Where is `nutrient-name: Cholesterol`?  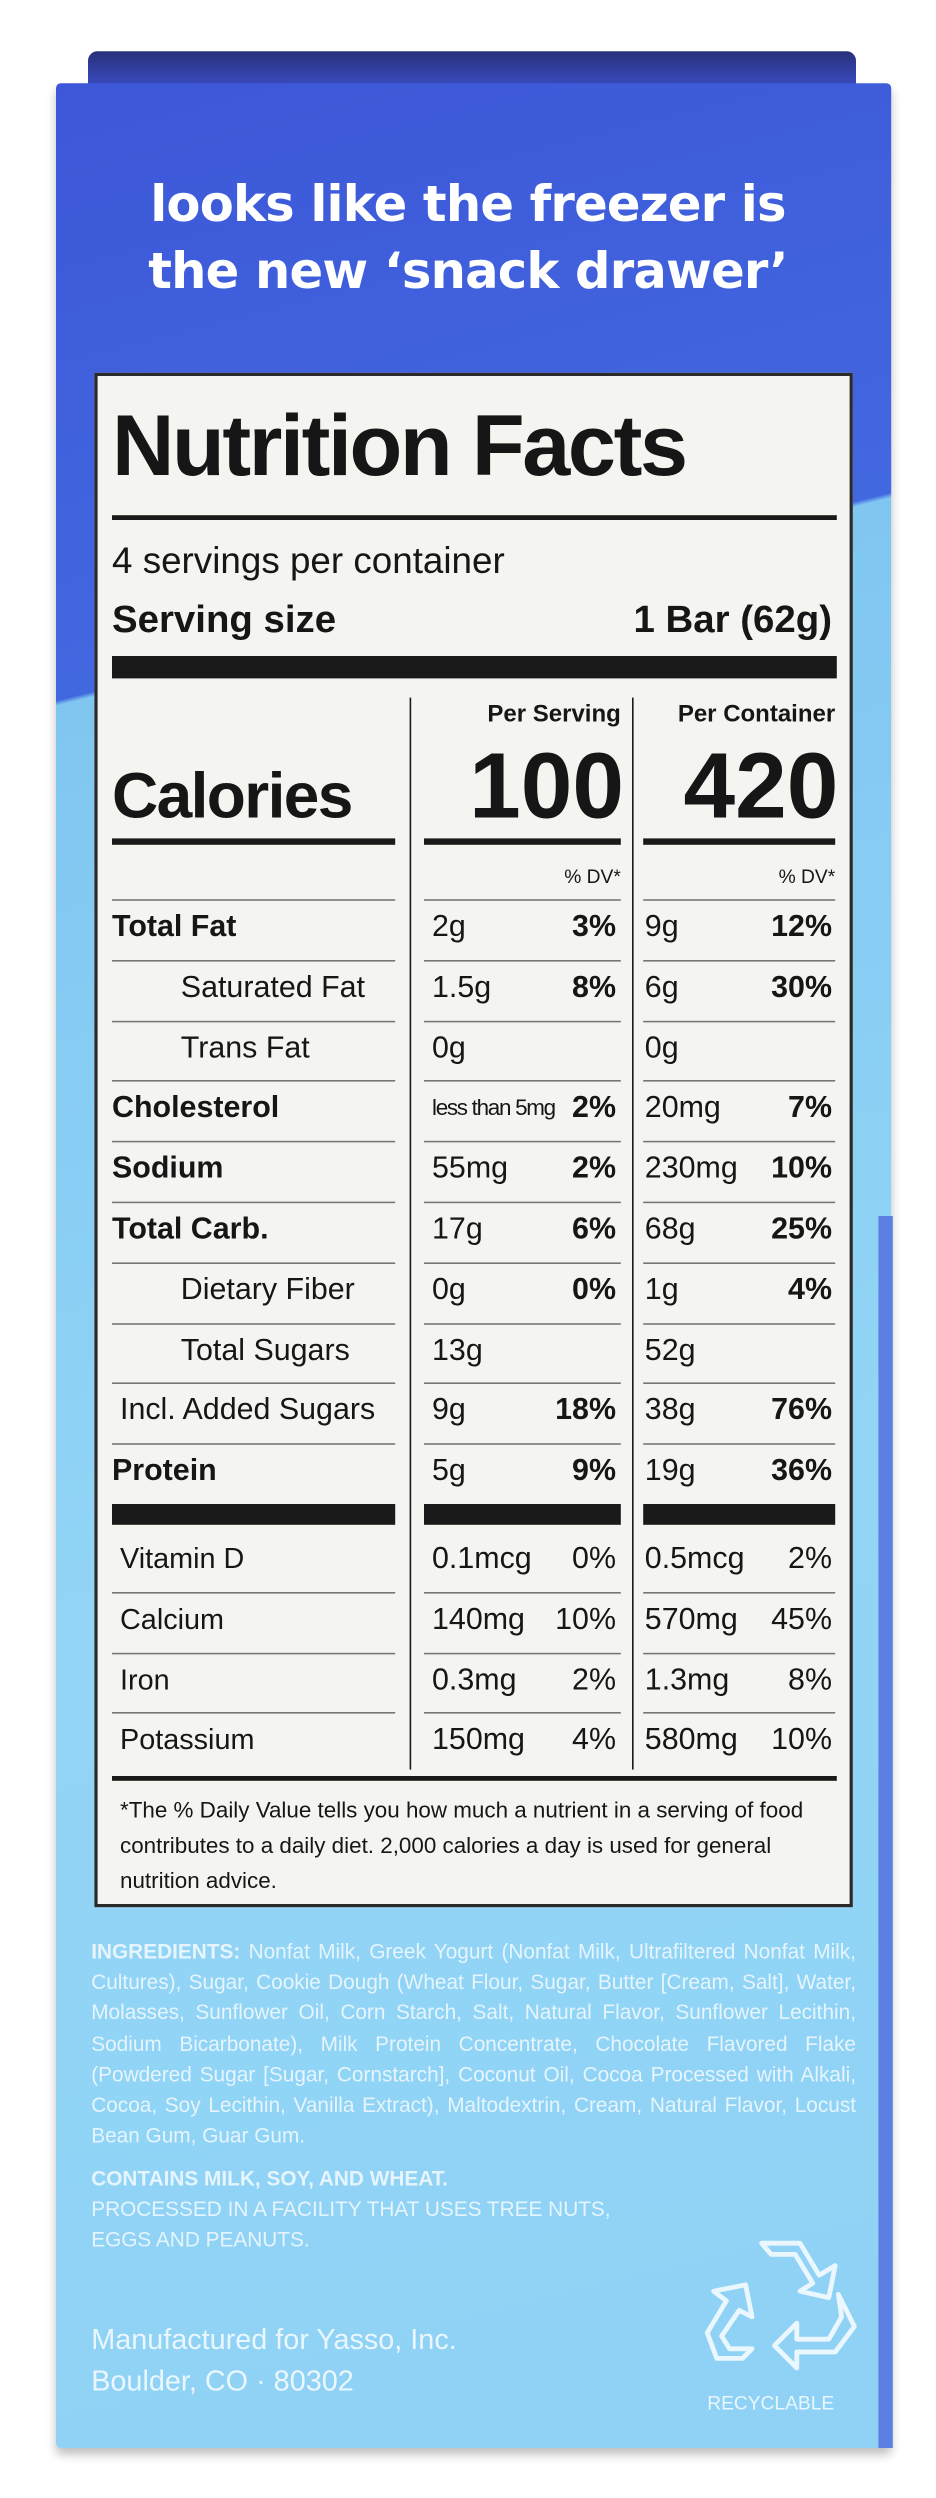 nutrient-name: Cholesterol is located at coordinates (196, 1108).